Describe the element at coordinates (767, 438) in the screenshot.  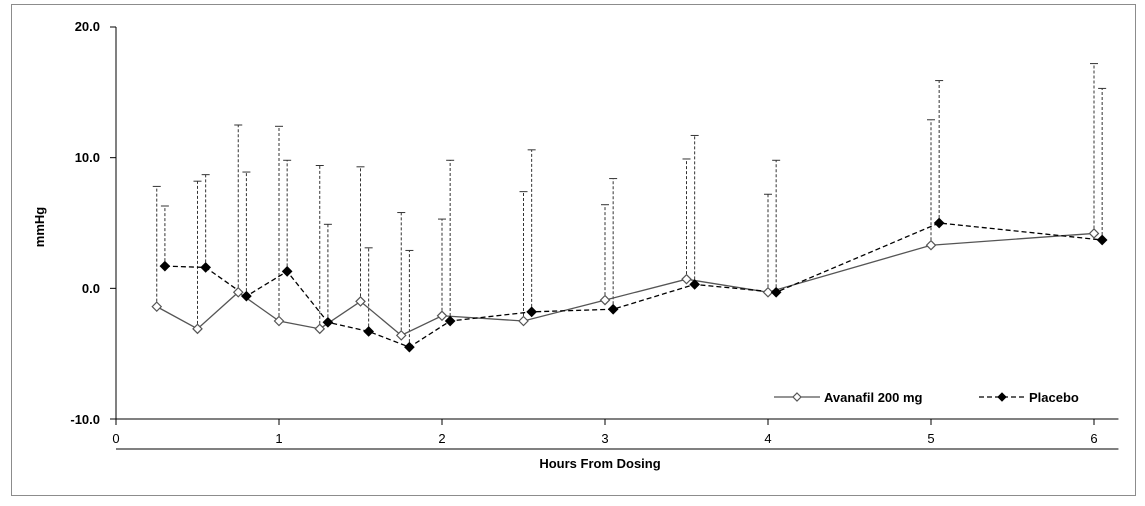
I see `x-tick-label: 4` at that location.